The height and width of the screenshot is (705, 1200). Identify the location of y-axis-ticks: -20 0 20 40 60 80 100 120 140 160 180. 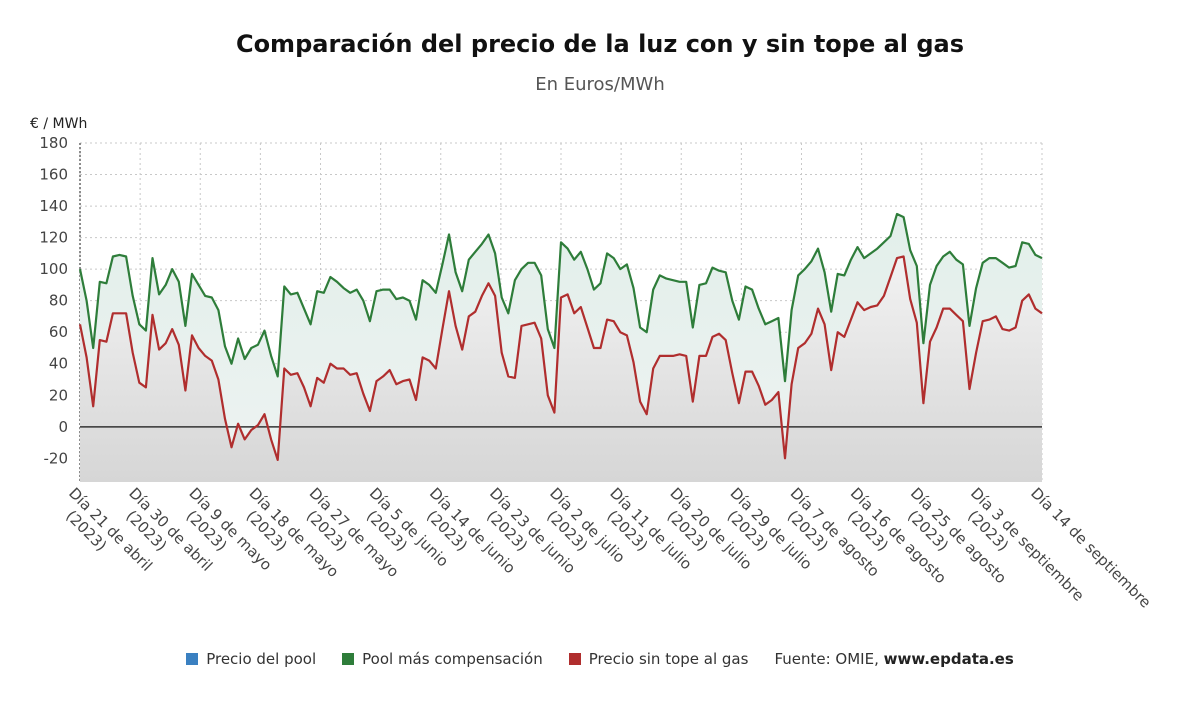
(53, 300).